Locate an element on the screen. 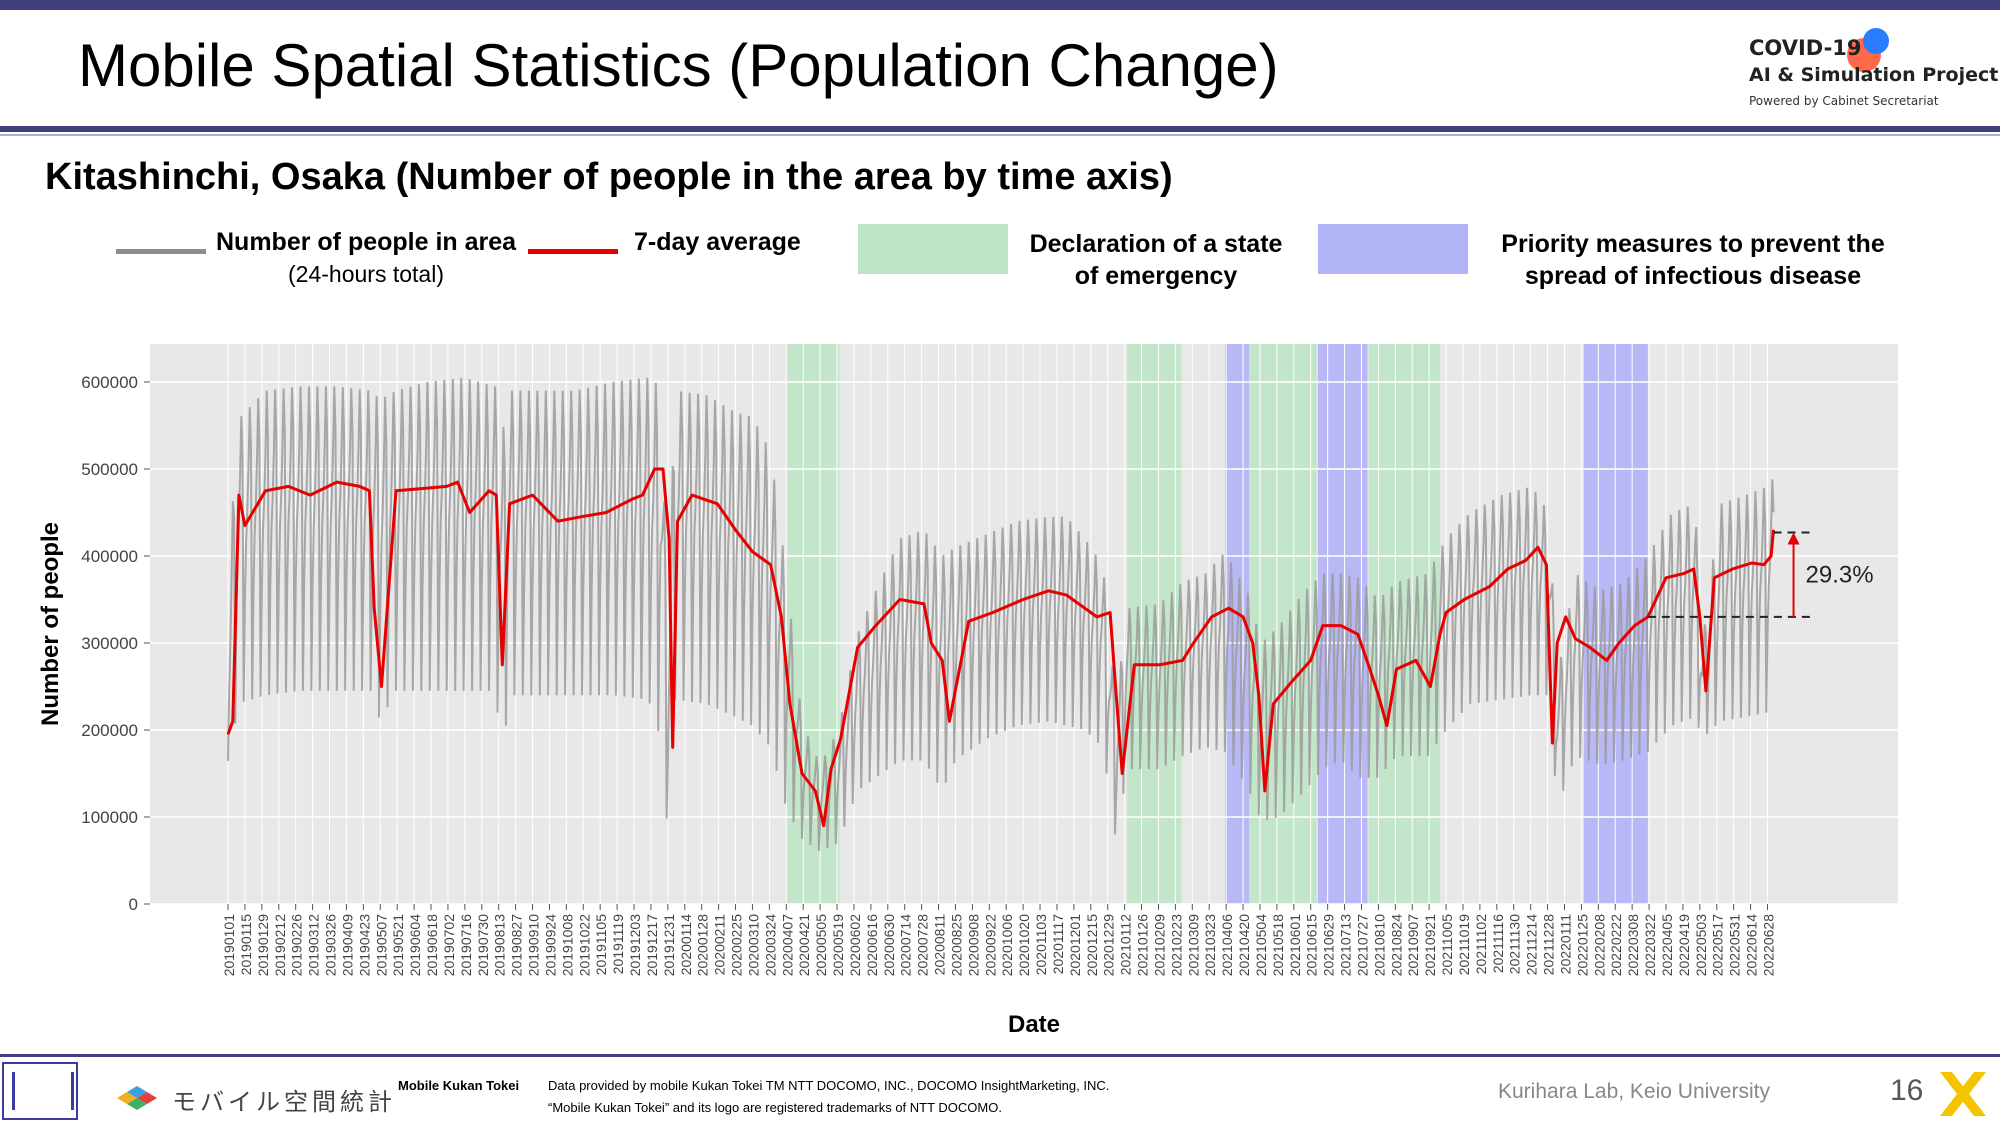 The image size is (2000, 1125). x-tick-label: 20200128 is located at coordinates (703, 945).